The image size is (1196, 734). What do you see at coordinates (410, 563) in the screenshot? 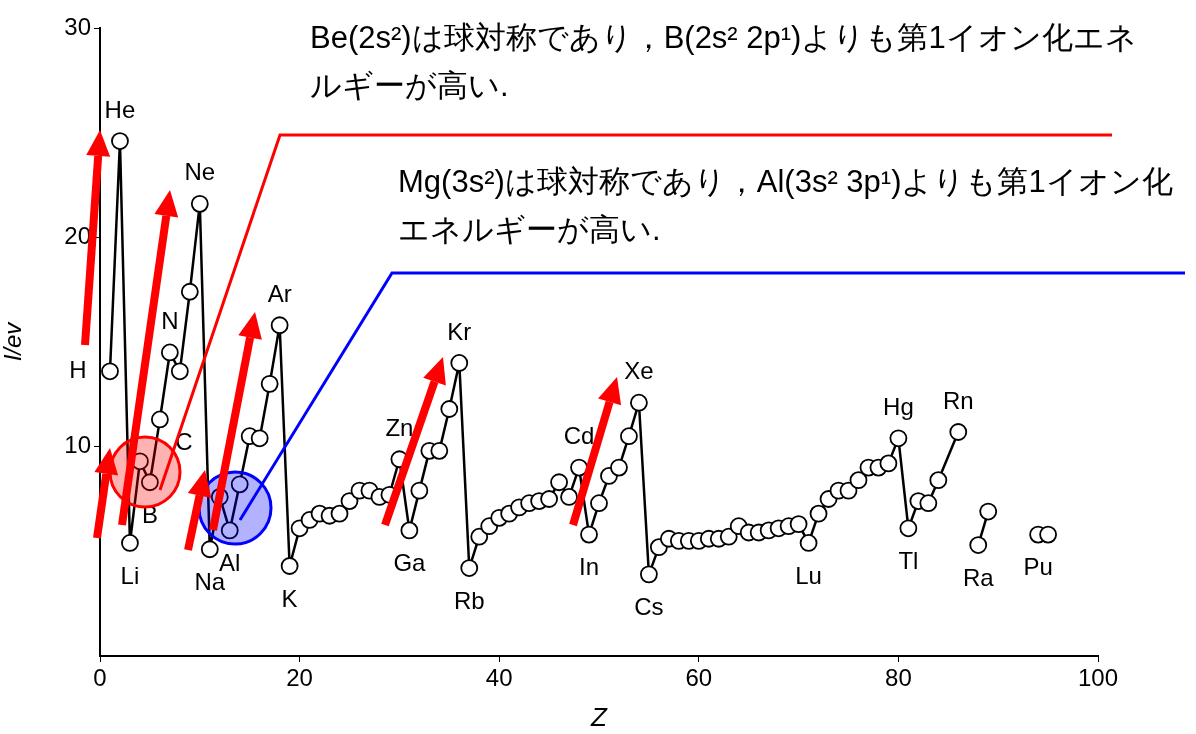
I see `annotation: Ga` at bounding box center [410, 563].